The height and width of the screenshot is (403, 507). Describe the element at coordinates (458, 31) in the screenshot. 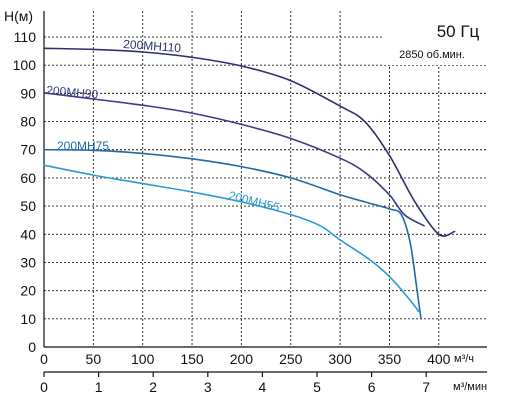

I see `frequency-label: 50 Гц` at that location.